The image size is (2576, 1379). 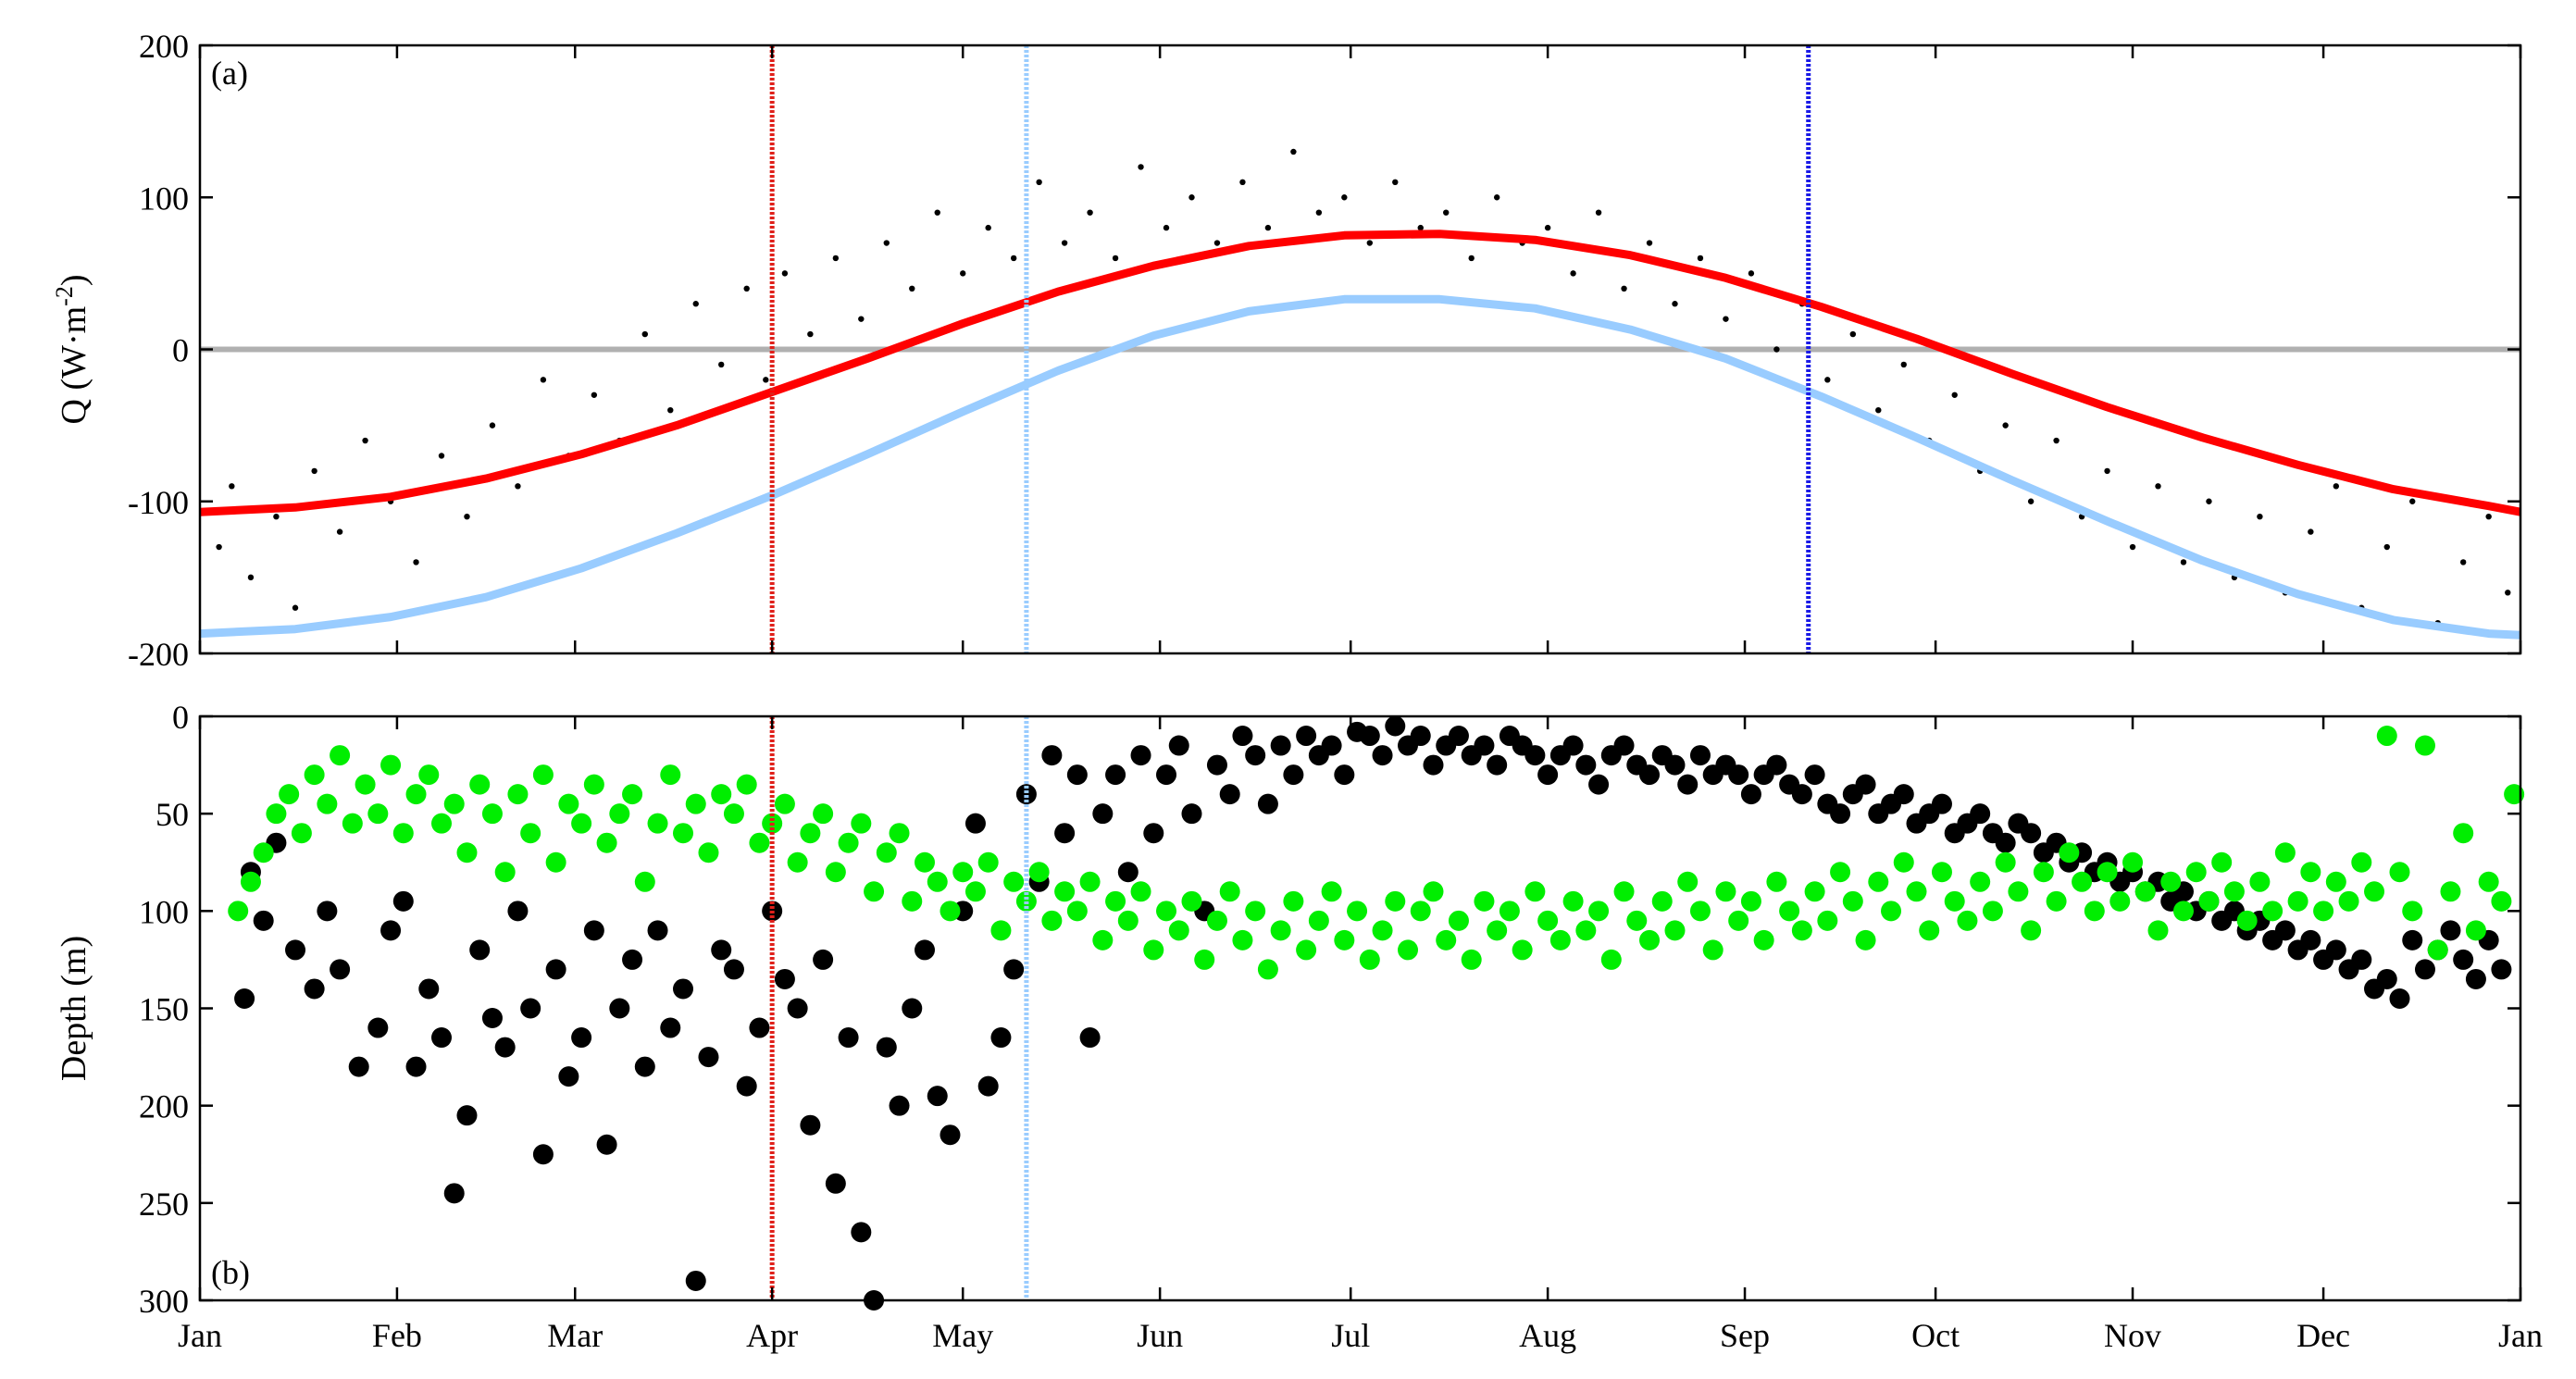 I want to click on y-axis-label: Q (W·m-2), so click(x=72, y=349).